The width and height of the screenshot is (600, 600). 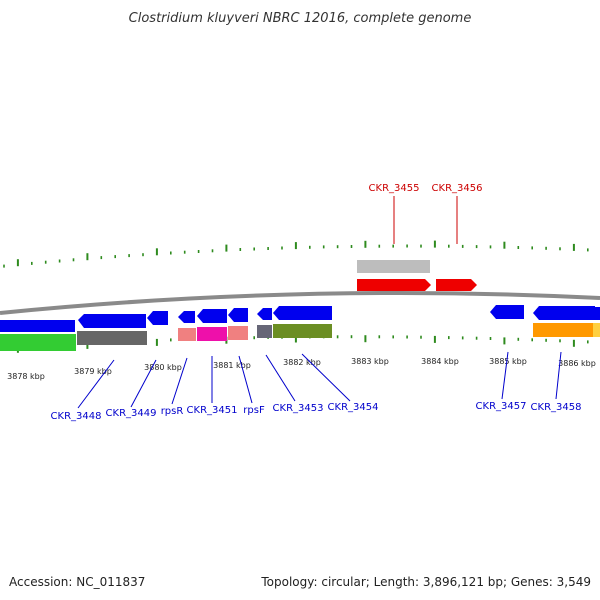 I want to click on plus-leaders, so click(x=425, y=220).